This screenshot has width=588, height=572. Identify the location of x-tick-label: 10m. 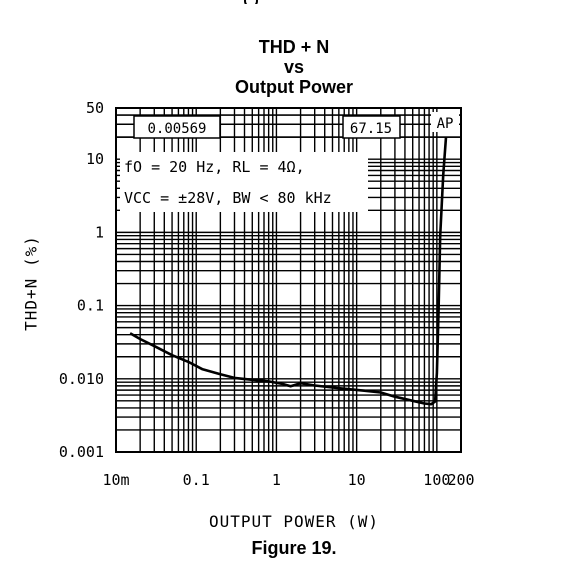
(115, 480).